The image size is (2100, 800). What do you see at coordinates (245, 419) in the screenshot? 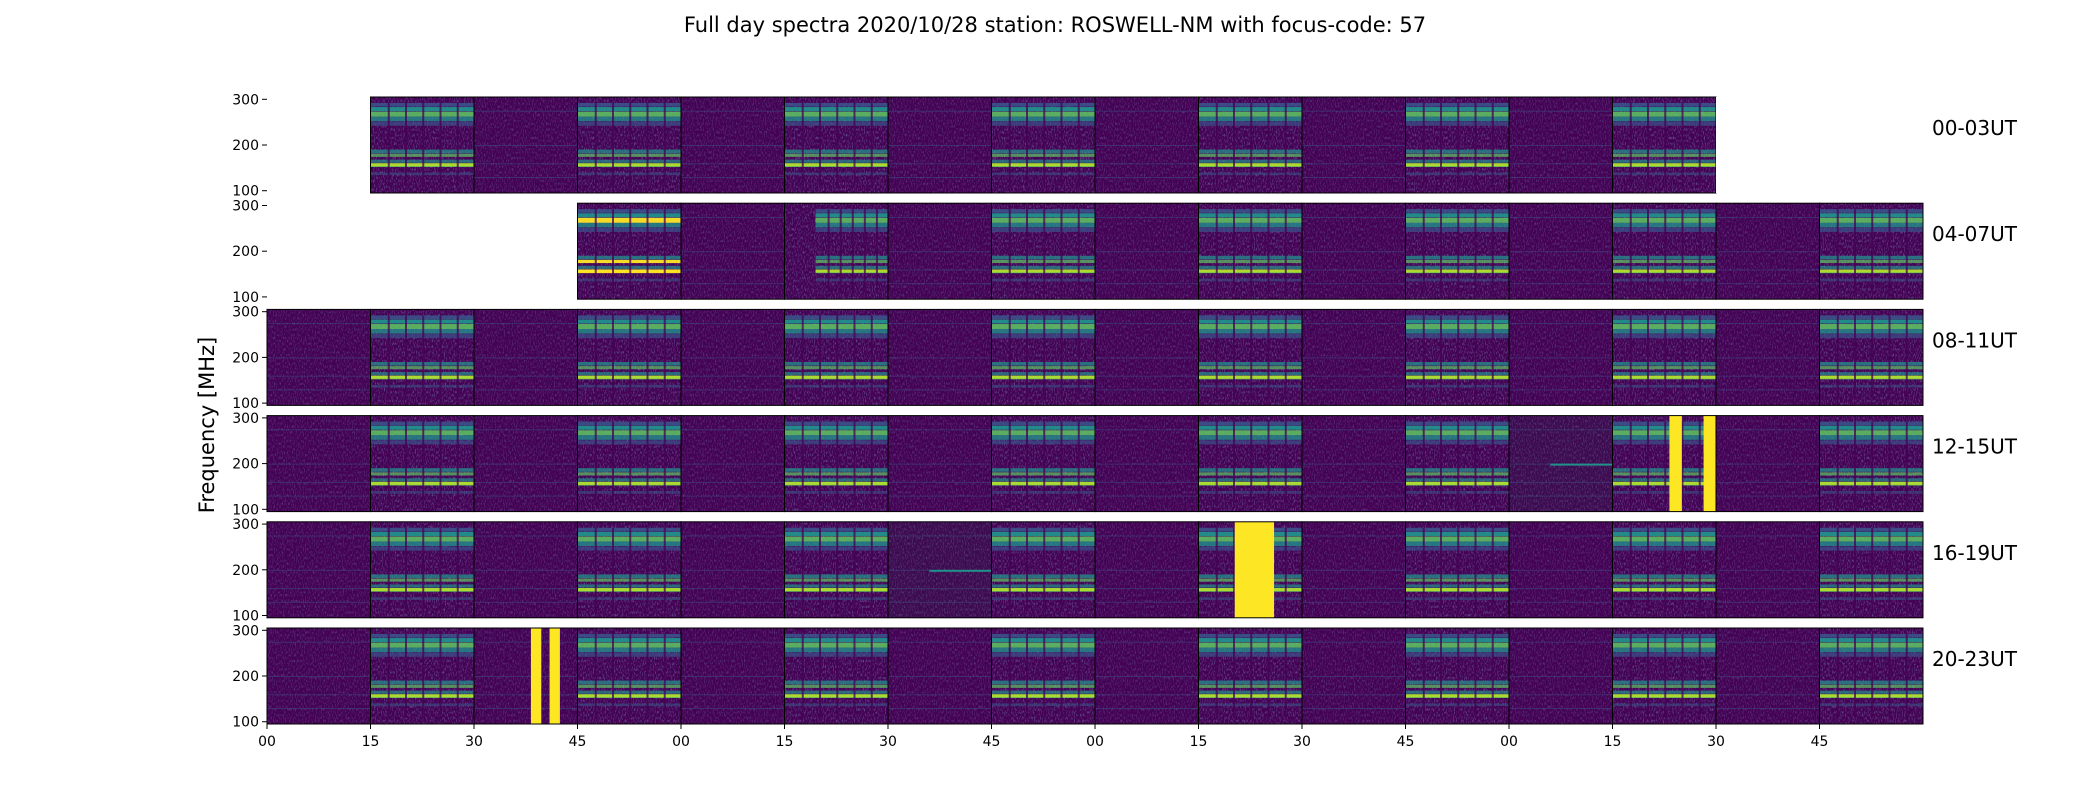
I see `y-tick-label: 300` at bounding box center [245, 419].